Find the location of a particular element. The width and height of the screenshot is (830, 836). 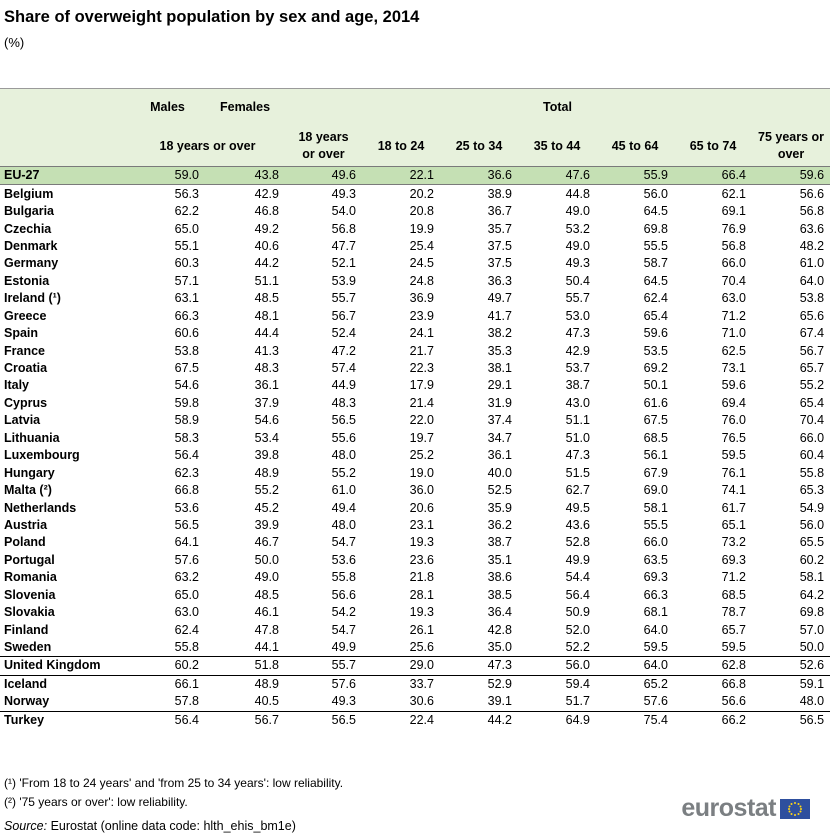

cell: 49.0 is located at coordinates (577, 211).